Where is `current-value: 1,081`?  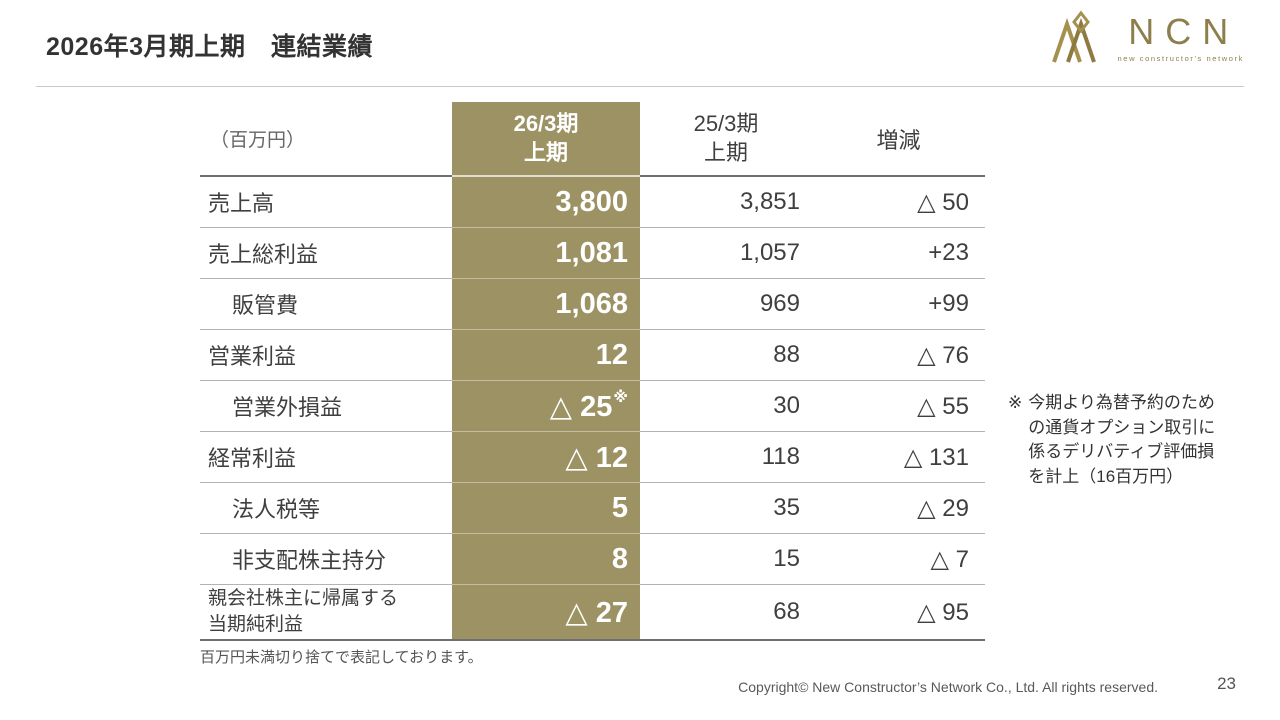 current-value: 1,081 is located at coordinates (546, 253).